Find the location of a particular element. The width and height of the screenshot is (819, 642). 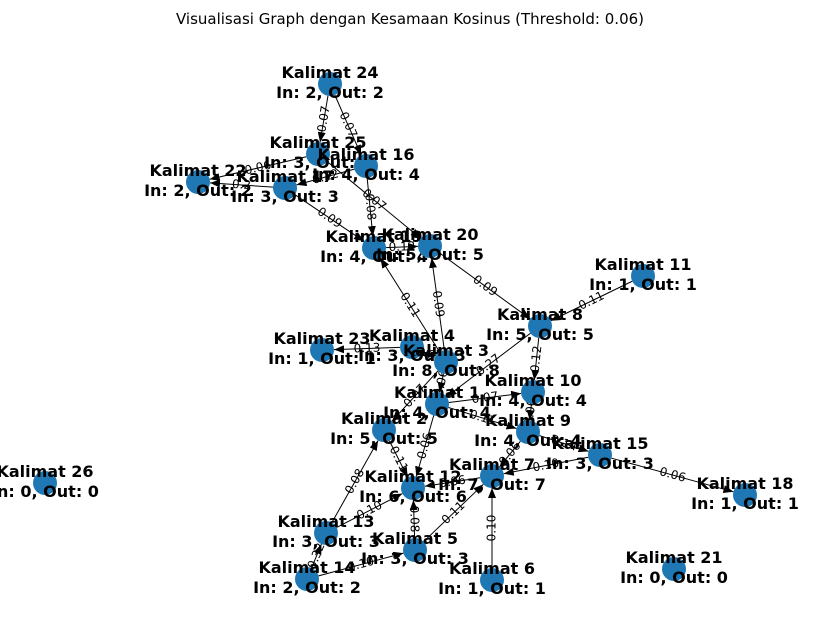

edge-k3-k2 is located at coordinates (415, 396).